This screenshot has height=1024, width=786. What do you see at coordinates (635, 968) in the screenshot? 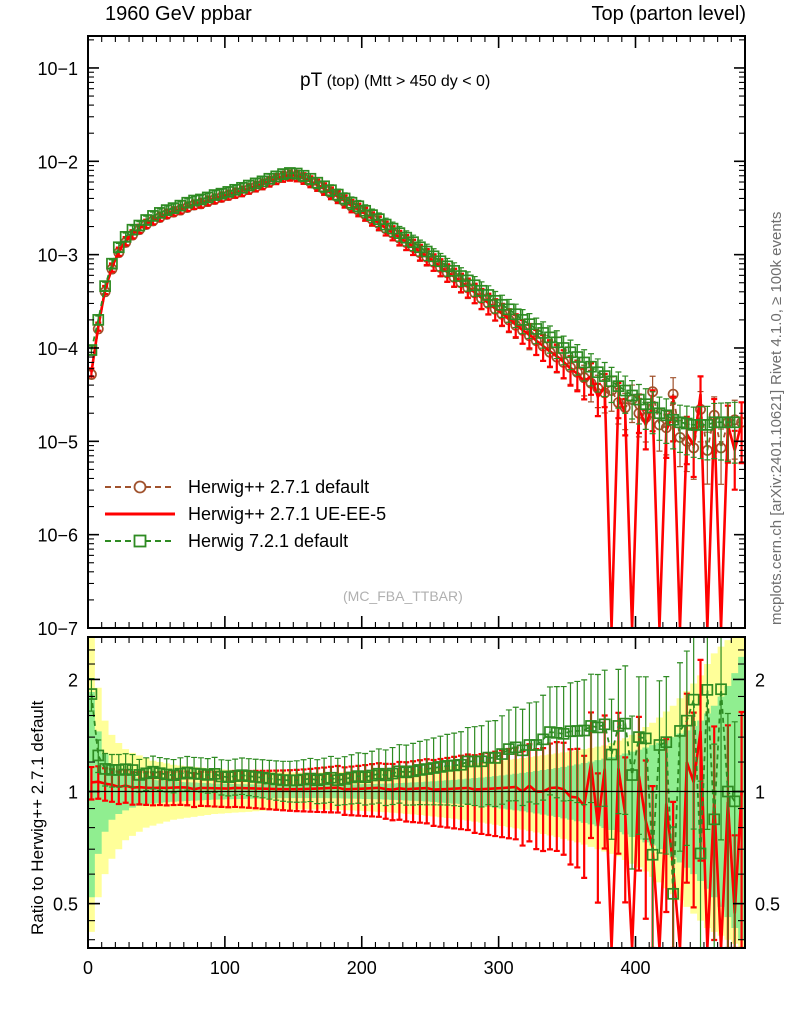
I see `xaxis-tick-label: 400` at bounding box center [635, 968].